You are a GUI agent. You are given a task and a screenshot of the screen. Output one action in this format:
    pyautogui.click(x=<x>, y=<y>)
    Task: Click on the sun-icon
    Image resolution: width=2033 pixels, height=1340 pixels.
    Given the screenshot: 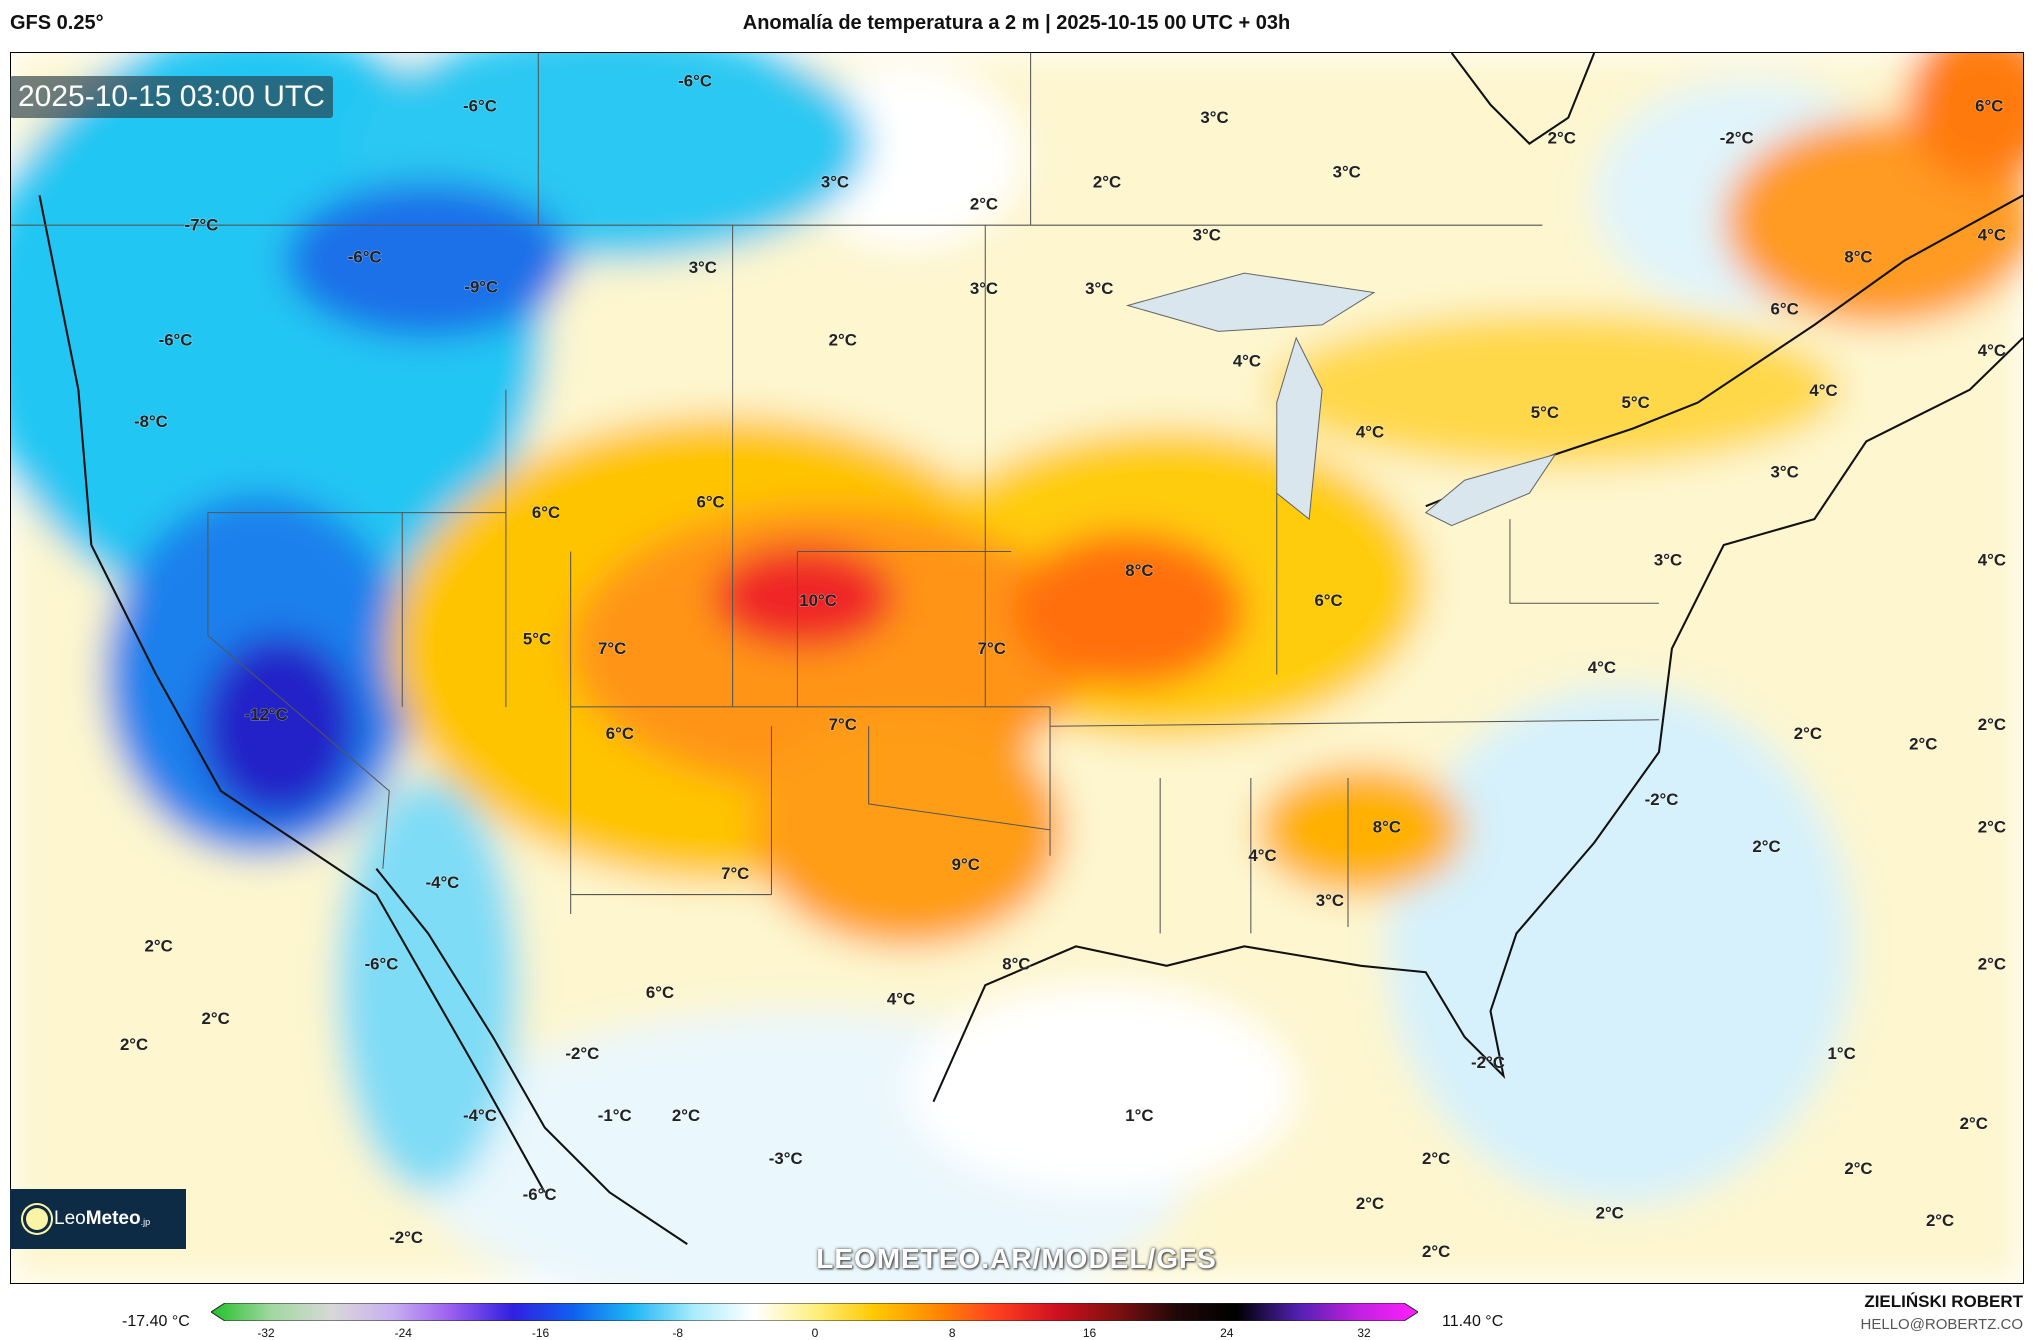 What is the action you would take?
    pyautogui.click(x=37, y=1219)
    